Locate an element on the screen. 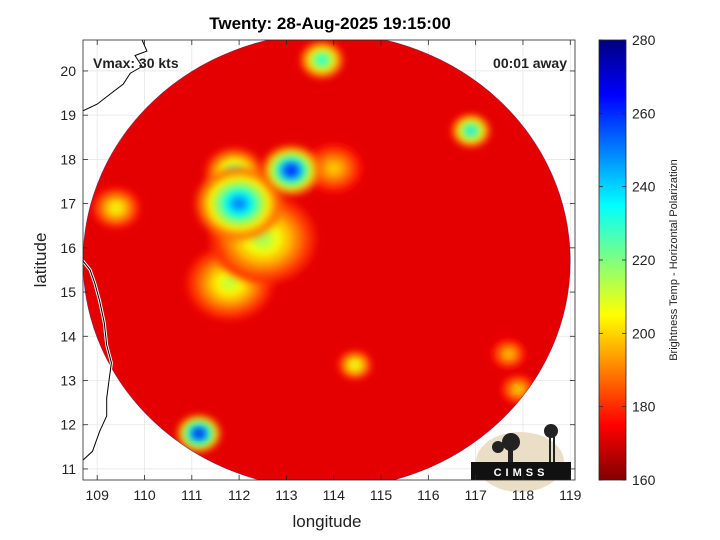  colorbar-tick-label: 240 is located at coordinates (644, 187).